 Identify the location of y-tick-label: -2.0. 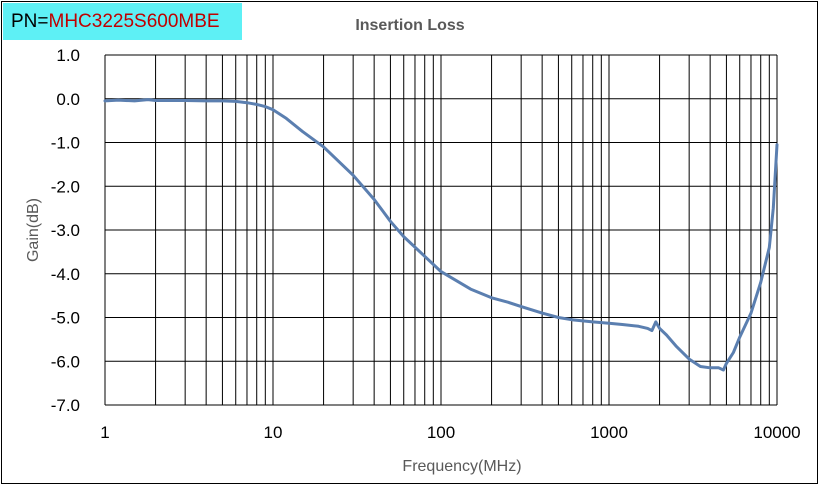
(65, 186).